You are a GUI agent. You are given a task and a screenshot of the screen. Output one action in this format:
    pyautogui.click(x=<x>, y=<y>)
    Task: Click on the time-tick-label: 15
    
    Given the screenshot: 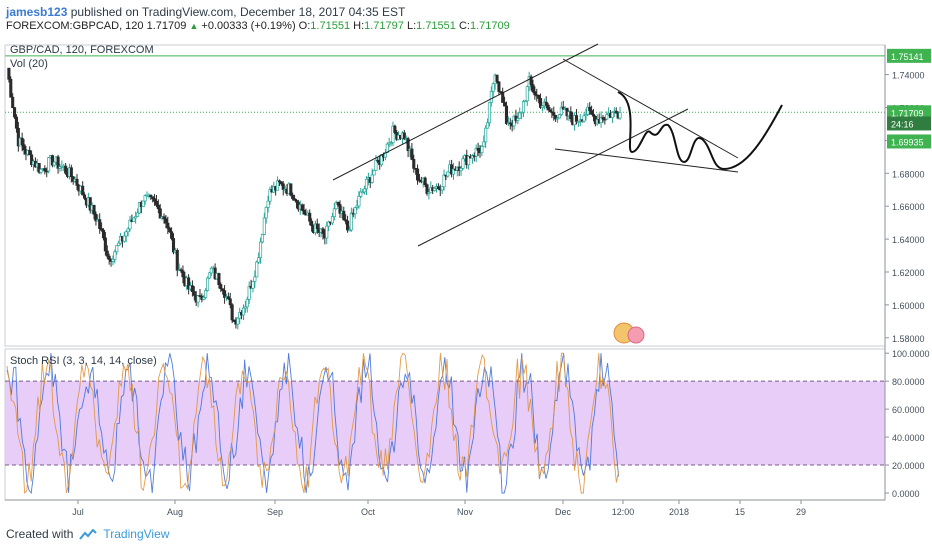 What is the action you would take?
    pyautogui.click(x=740, y=512)
    